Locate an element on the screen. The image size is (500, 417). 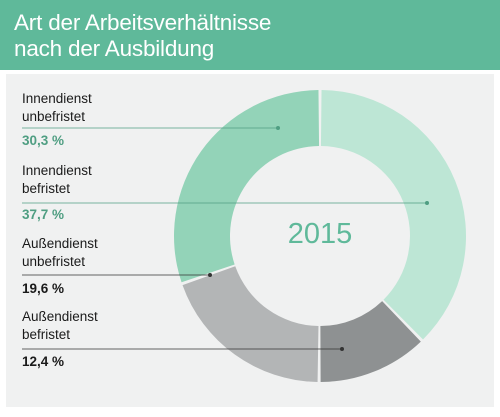
leader-dot-innendienst-befristet is located at coordinates (427, 203).